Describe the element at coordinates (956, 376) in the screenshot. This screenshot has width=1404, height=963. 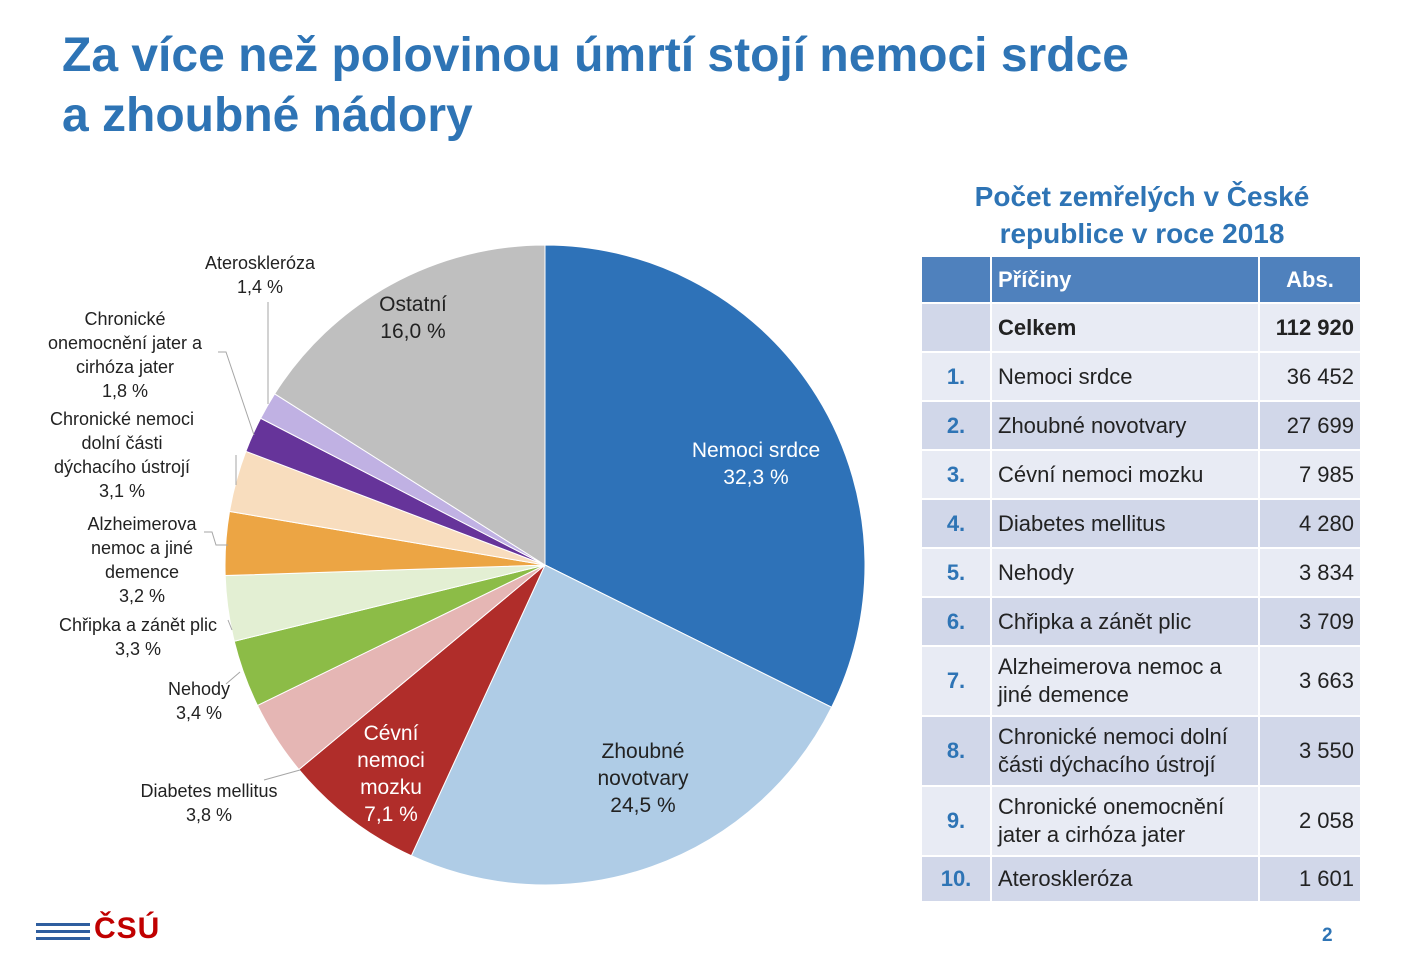
I see `rank-cell: 1.` at that location.